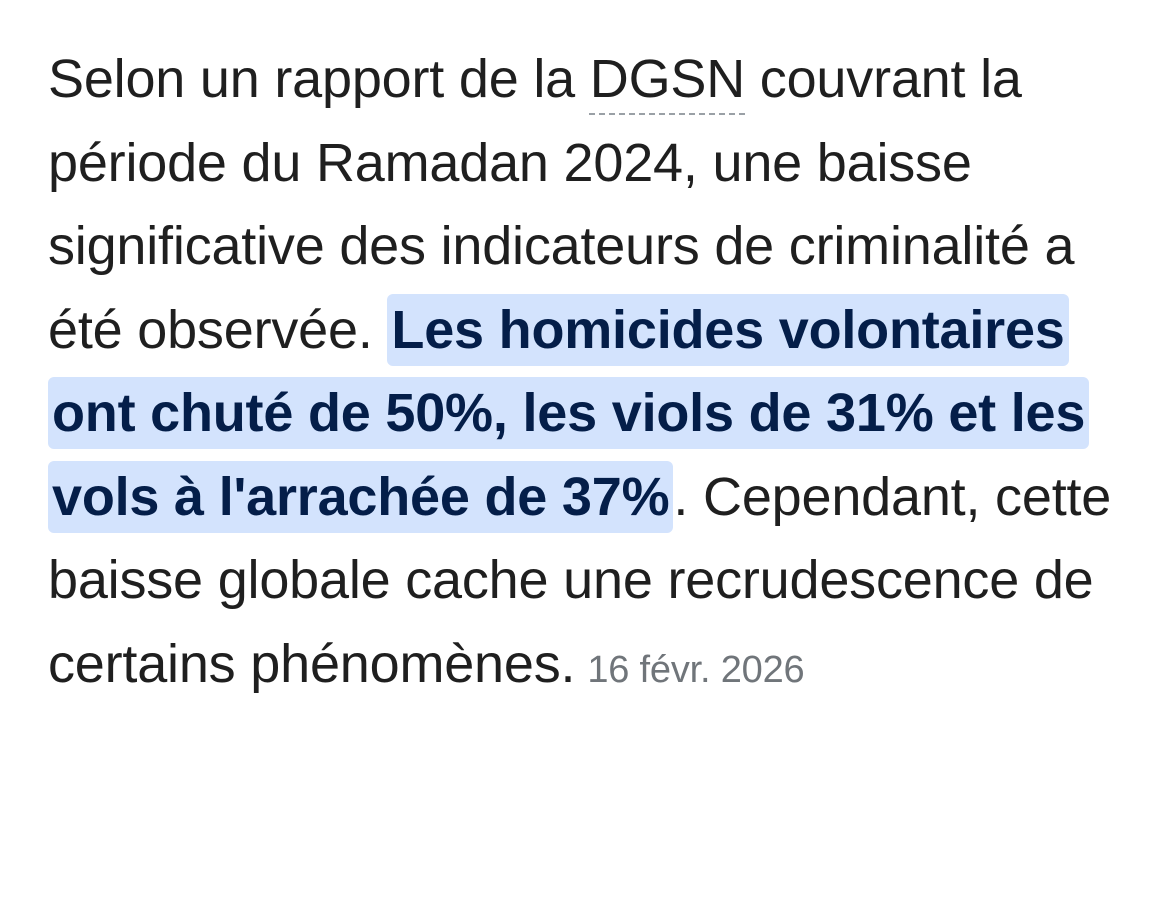 Image resolution: width=1170 pixels, height=901 pixels. What do you see at coordinates (667, 79) in the screenshot?
I see `dgsn-term-link: DGSN` at bounding box center [667, 79].